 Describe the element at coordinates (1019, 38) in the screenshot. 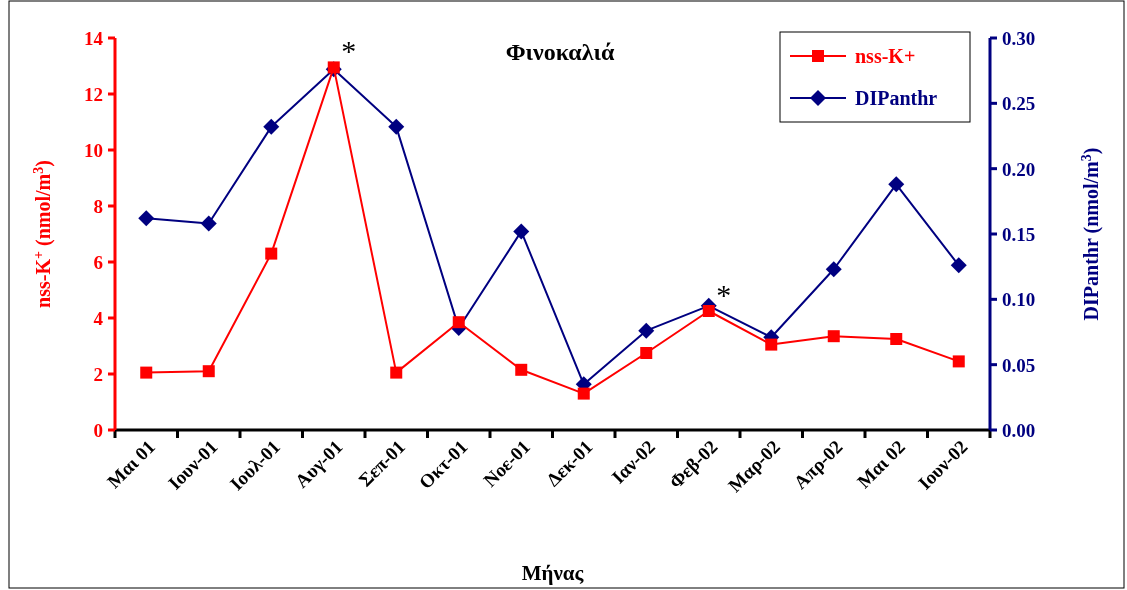

I see `y2-tick-label: 0.30` at that location.